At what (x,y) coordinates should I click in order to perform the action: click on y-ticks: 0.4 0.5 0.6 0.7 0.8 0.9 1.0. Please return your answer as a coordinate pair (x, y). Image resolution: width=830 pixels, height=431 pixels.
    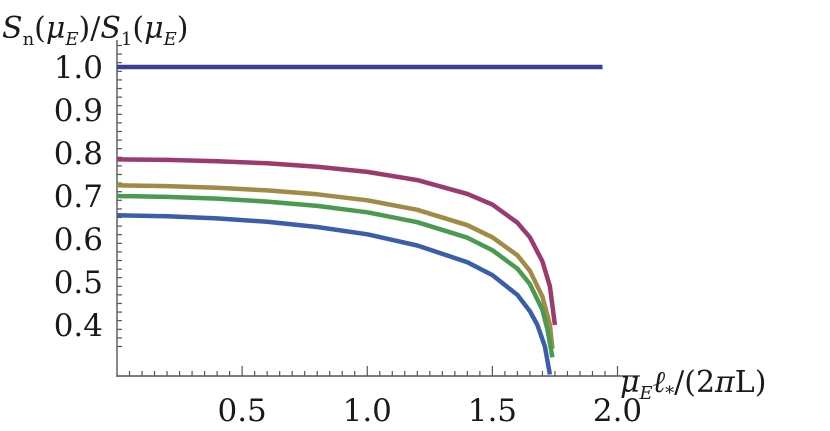
    Looking at the image, I should click on (88, 196).